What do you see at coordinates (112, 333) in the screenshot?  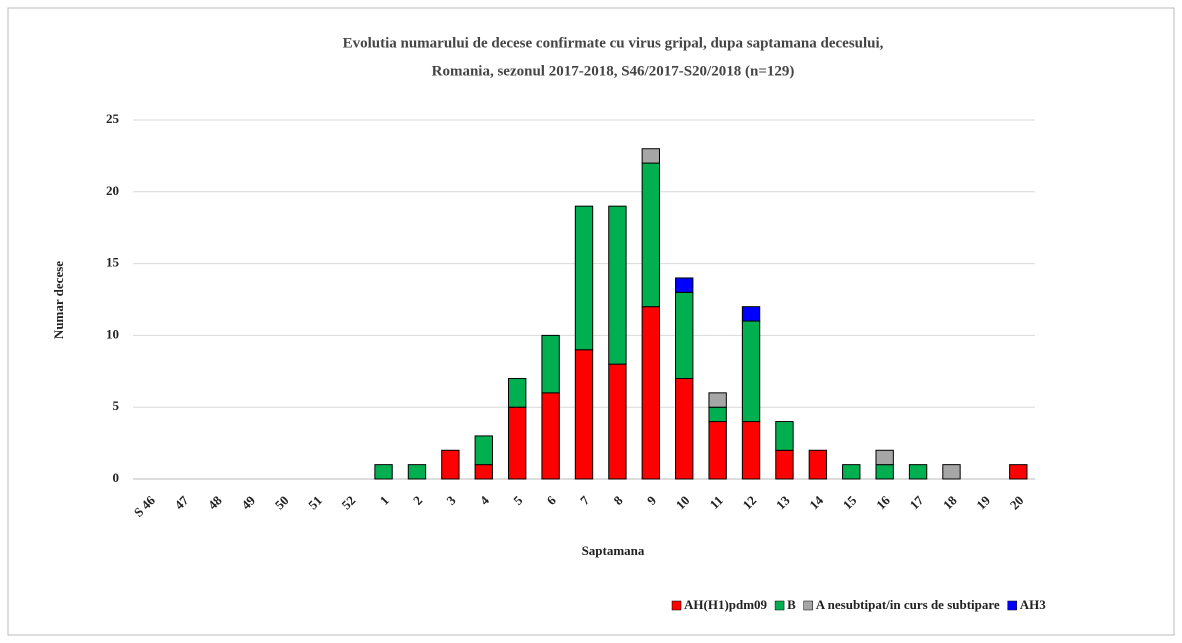 I see `y-tick-label: 10` at bounding box center [112, 333].